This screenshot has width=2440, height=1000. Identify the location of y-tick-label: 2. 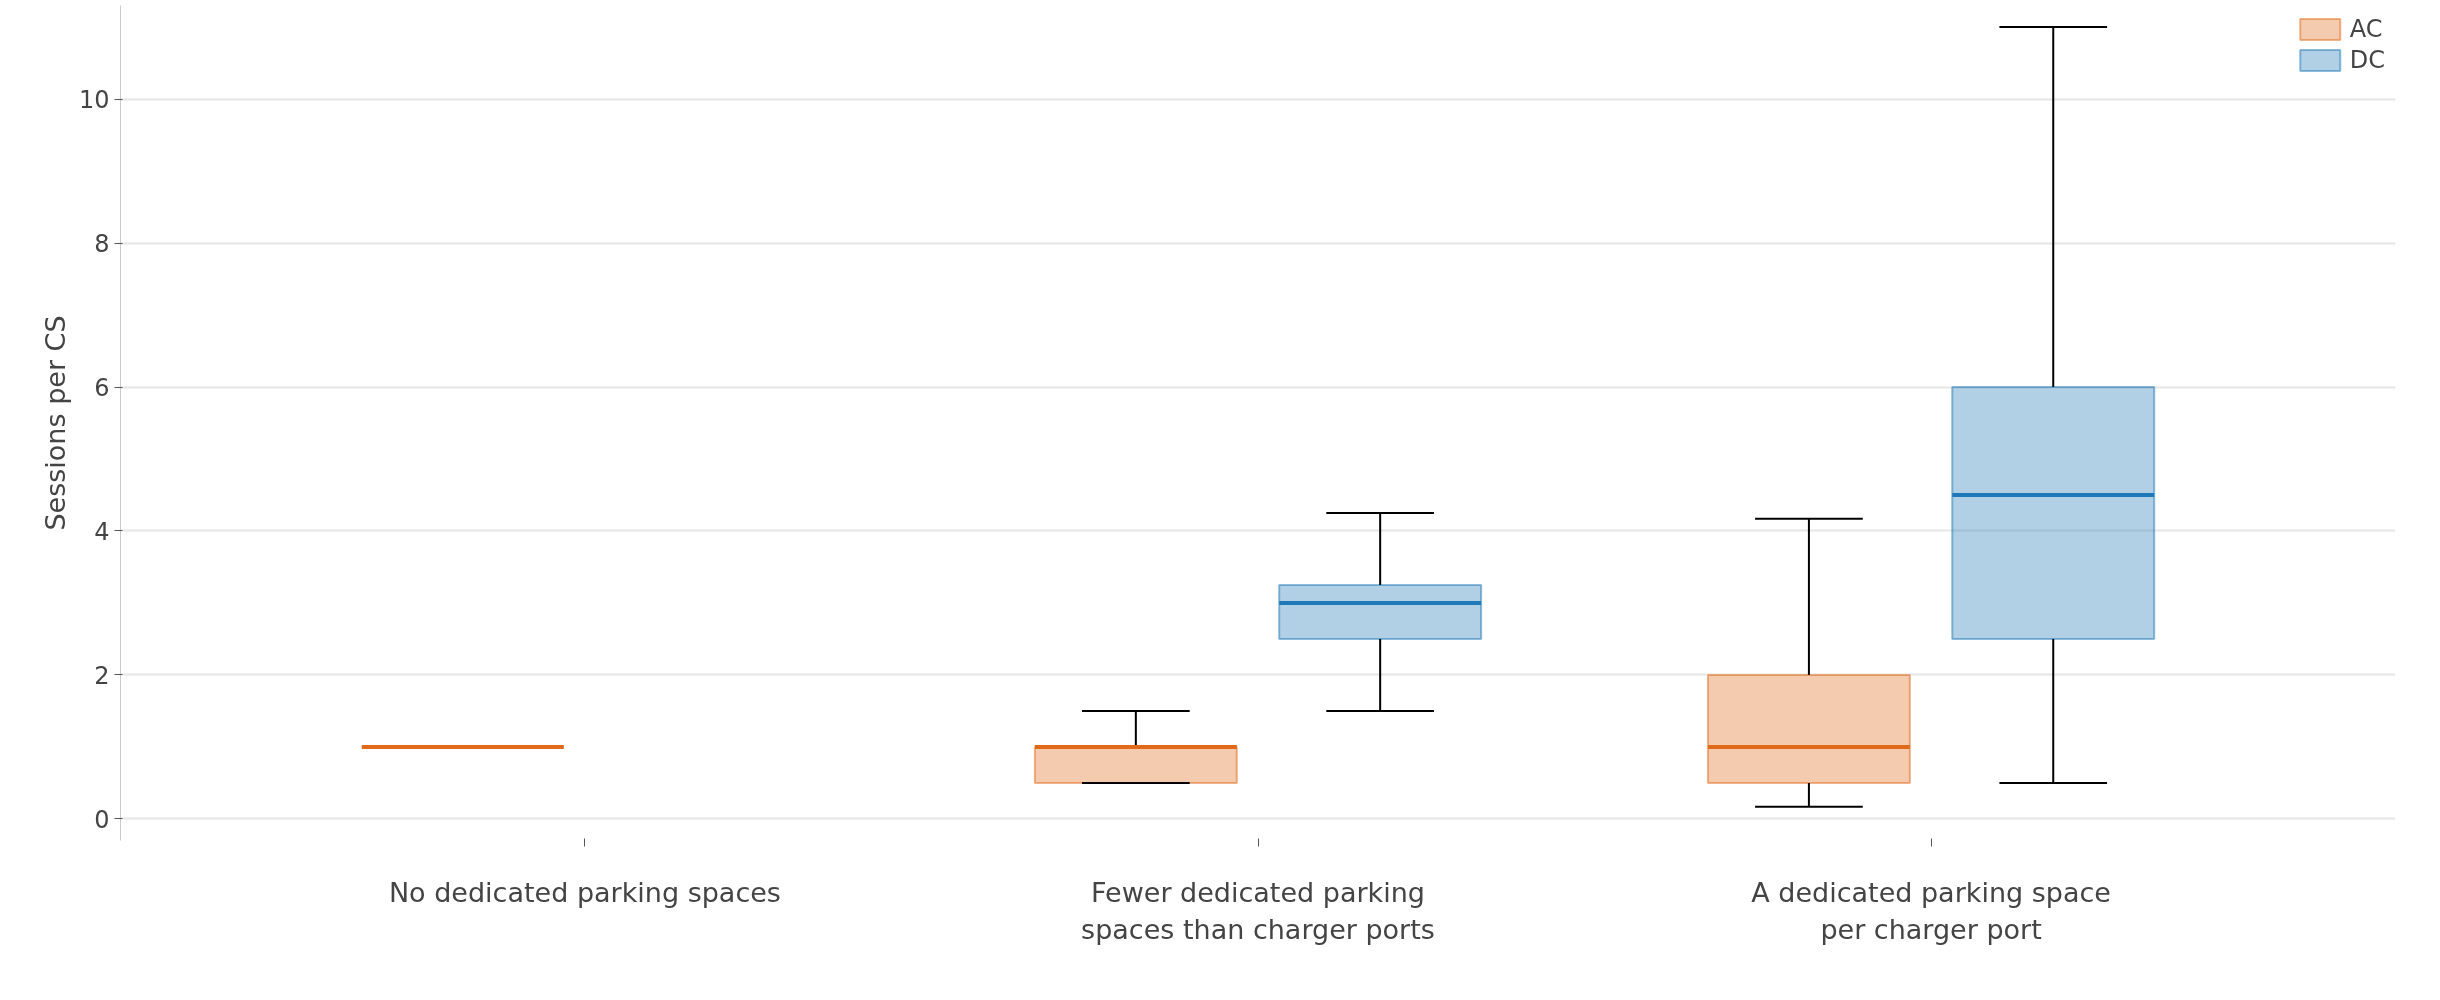
(102, 675).